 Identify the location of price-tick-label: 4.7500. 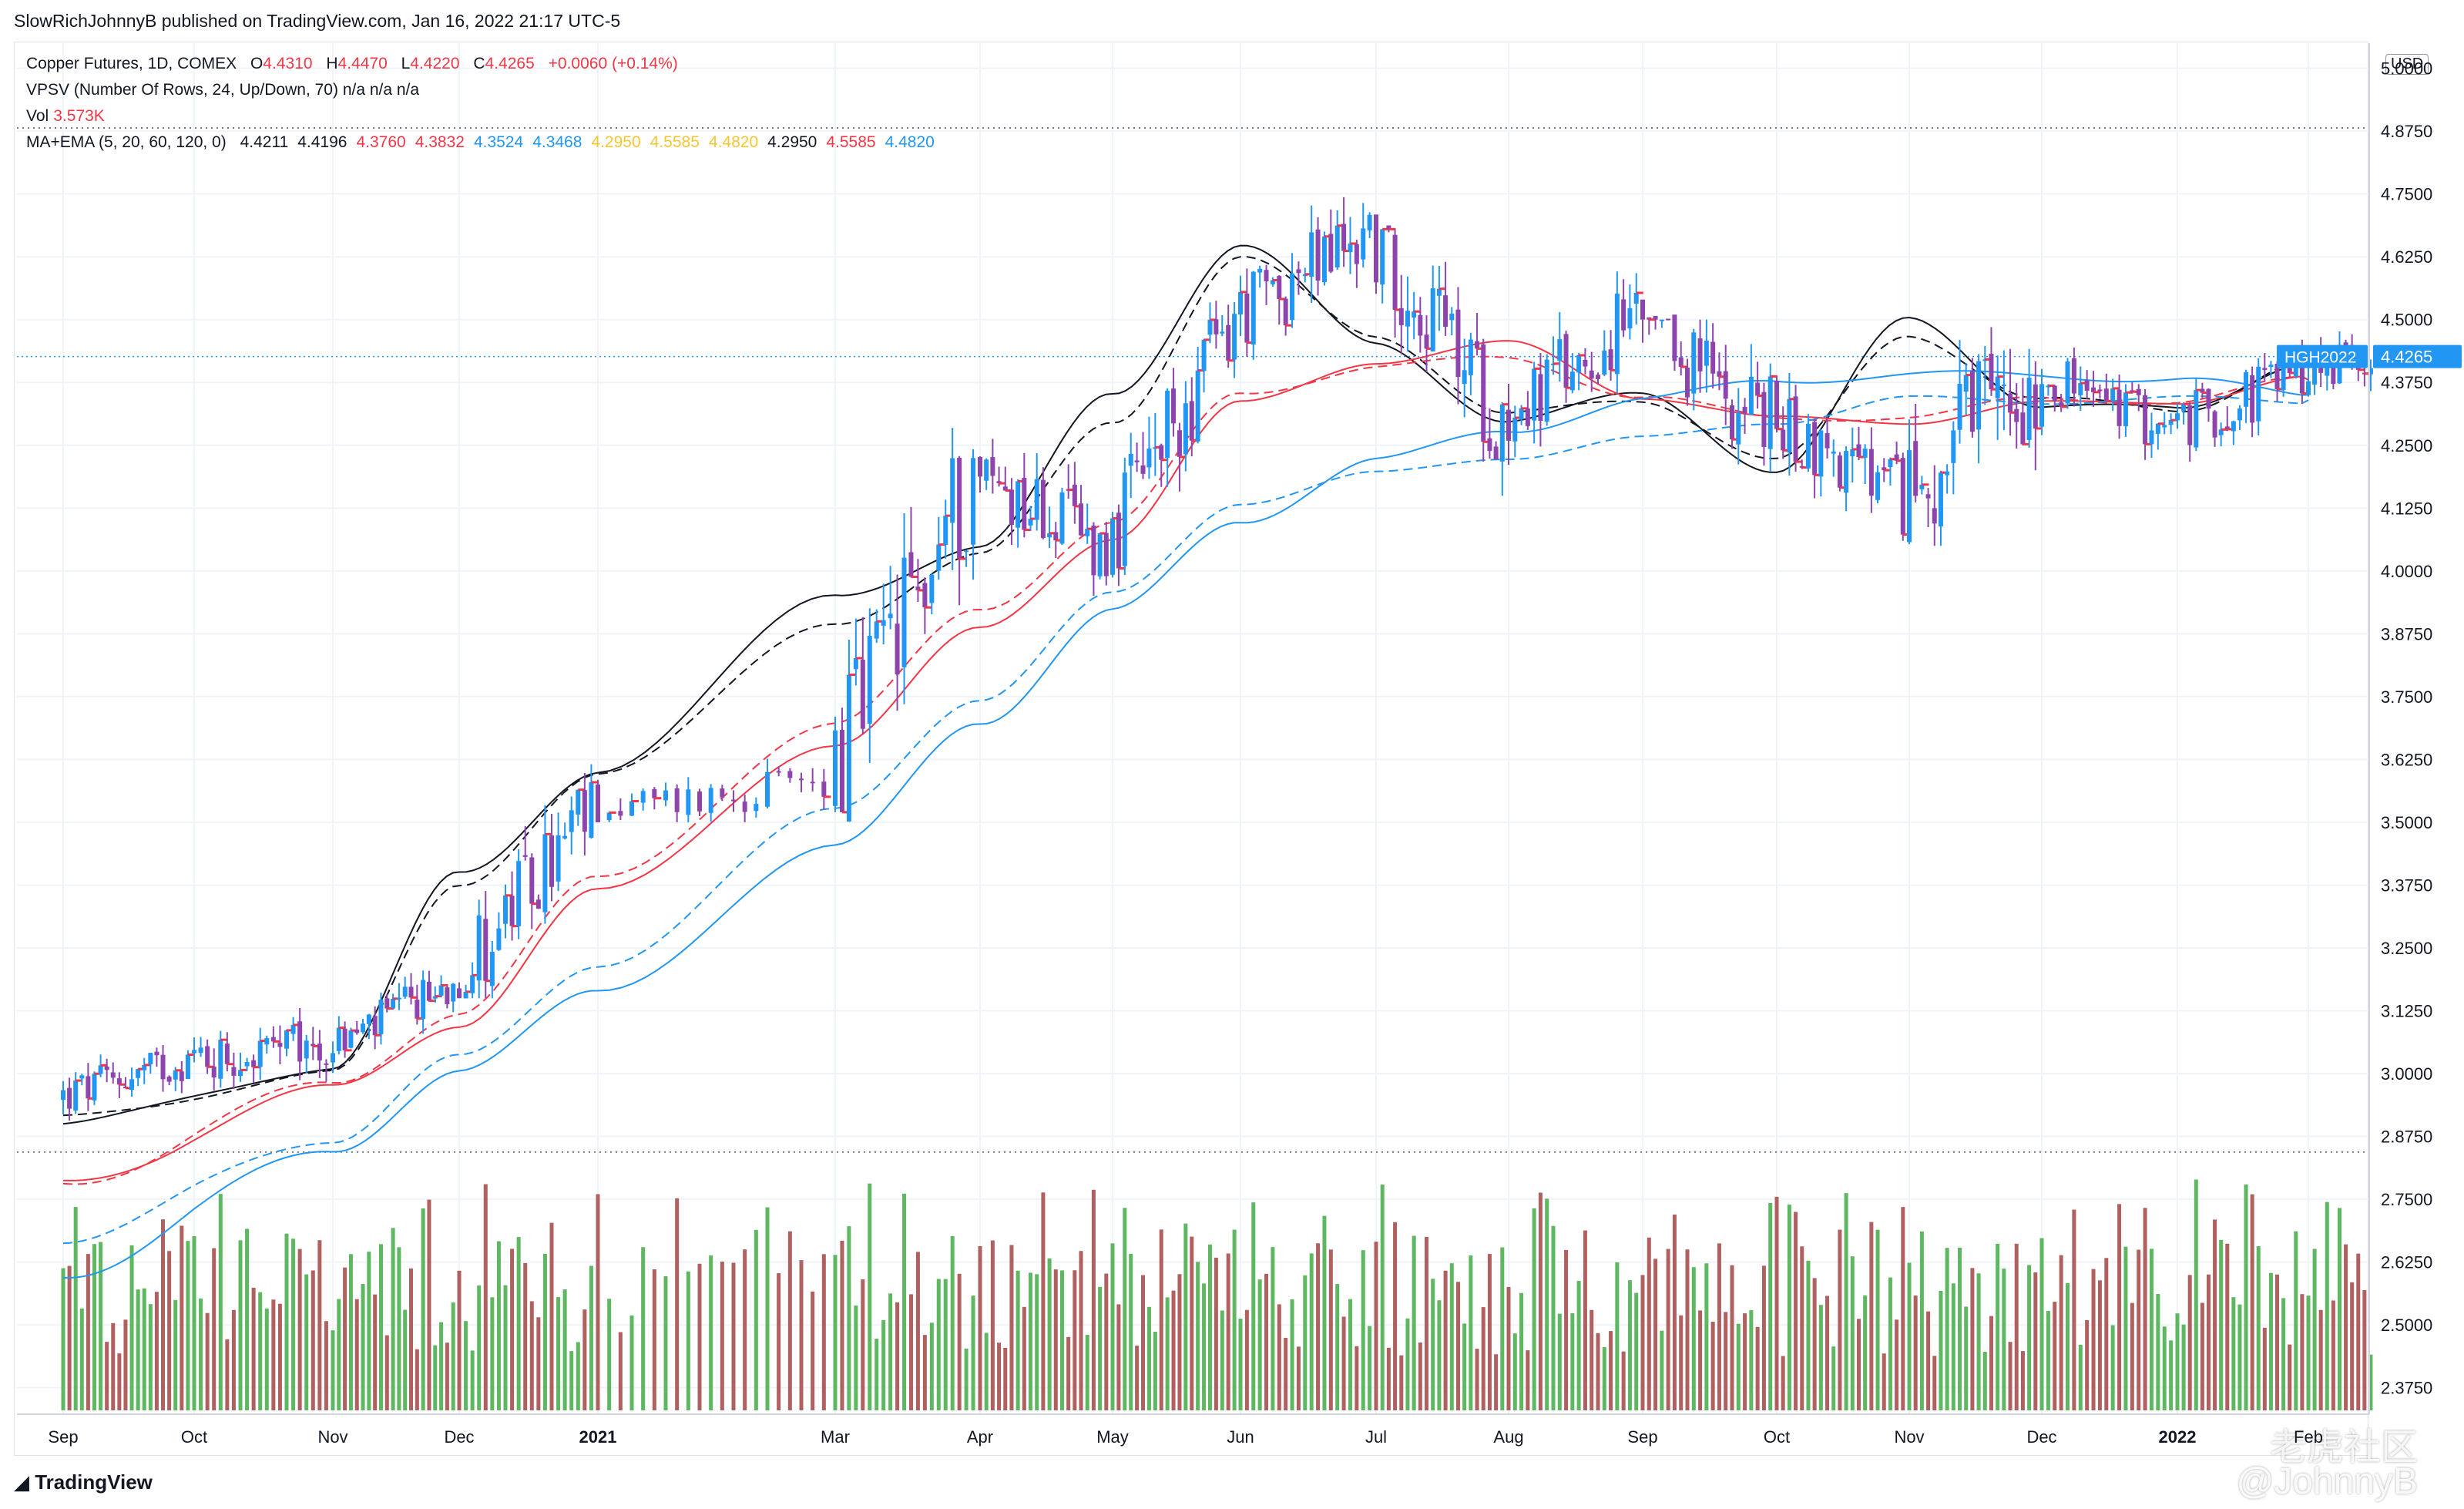
(2407, 194).